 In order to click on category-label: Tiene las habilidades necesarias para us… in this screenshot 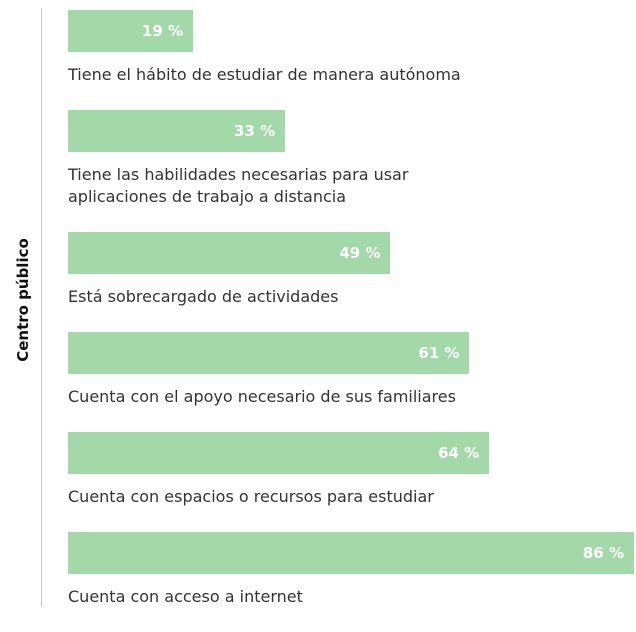, I will do `click(238, 185)`.